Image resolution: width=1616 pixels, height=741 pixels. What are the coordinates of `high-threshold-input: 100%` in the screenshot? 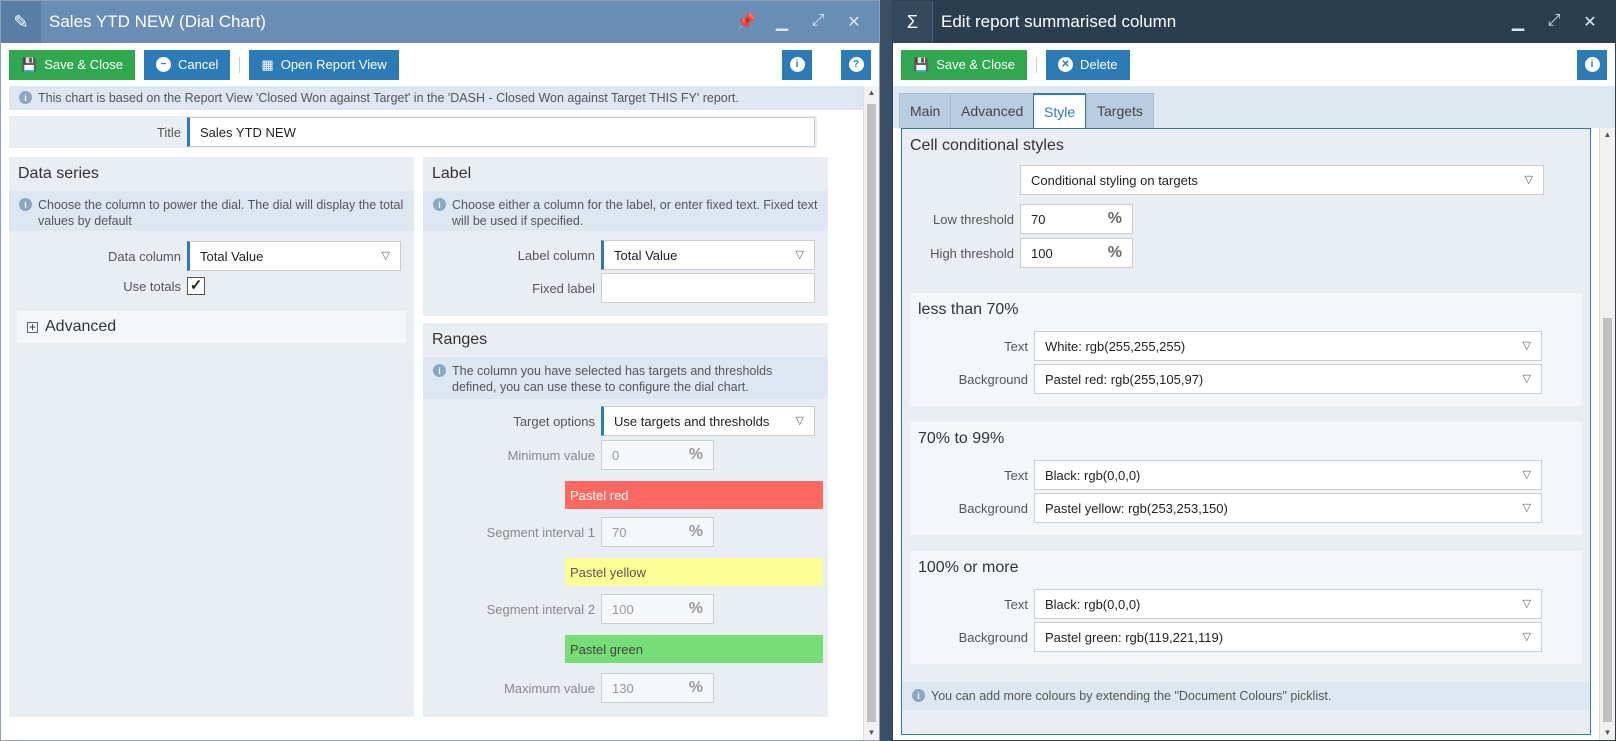 It's located at (1076, 253).